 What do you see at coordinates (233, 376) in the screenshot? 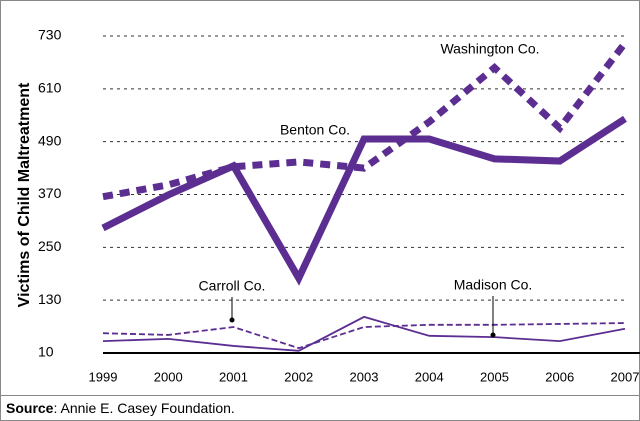
I see `x-tick-label: 2001` at bounding box center [233, 376].